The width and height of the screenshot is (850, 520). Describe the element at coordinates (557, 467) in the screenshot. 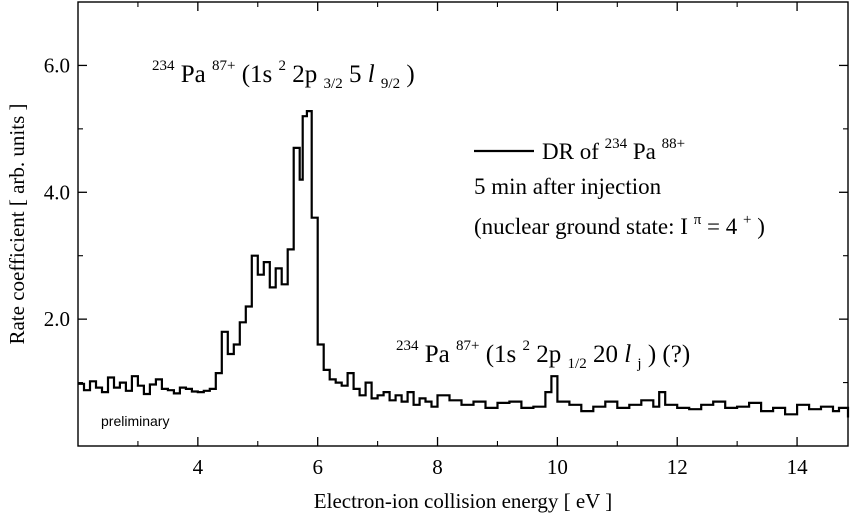

I see `x-tick-label-10: 10` at that location.